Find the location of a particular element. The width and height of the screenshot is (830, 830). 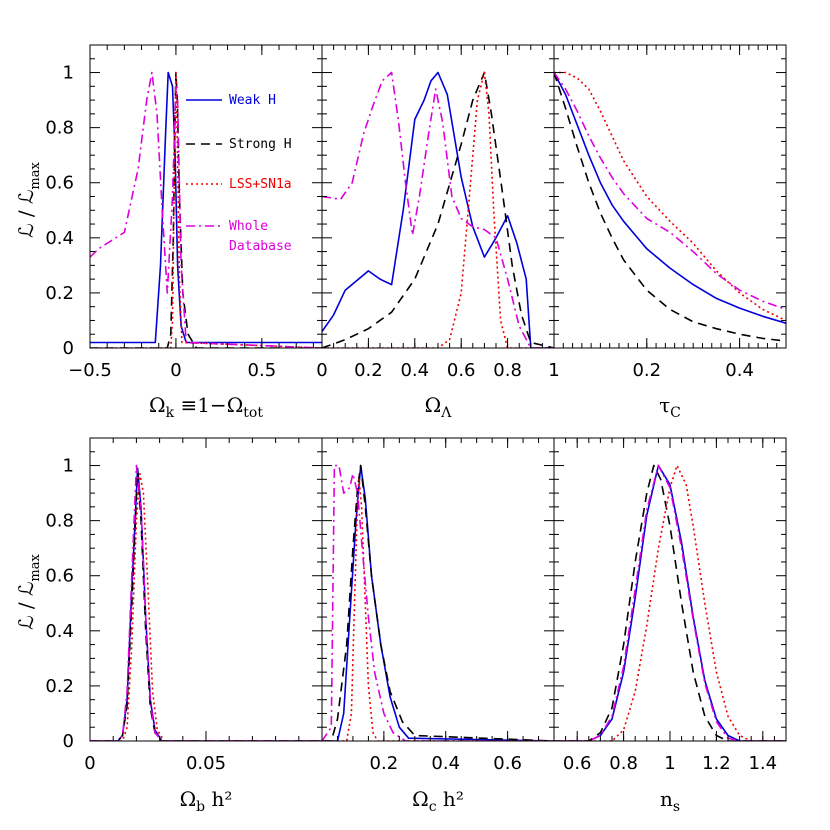

y-axis-title-bottom: ℒ / ℒmax is located at coordinates (28, 592).